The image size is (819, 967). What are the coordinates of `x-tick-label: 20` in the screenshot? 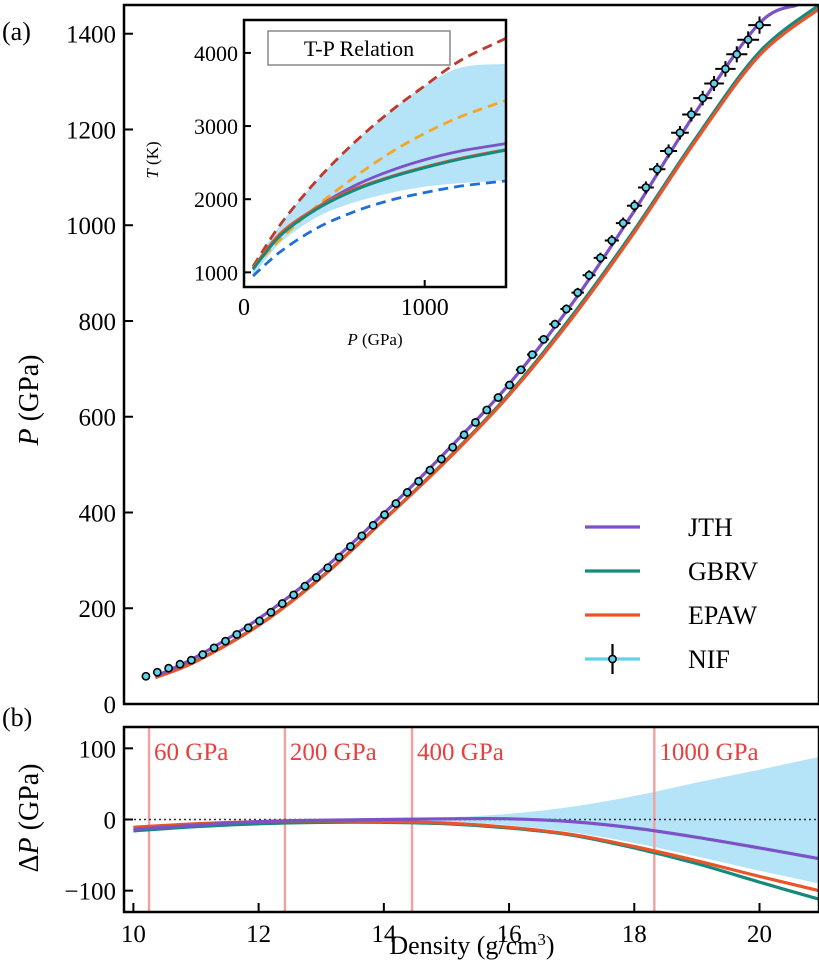 It's located at (759, 934).